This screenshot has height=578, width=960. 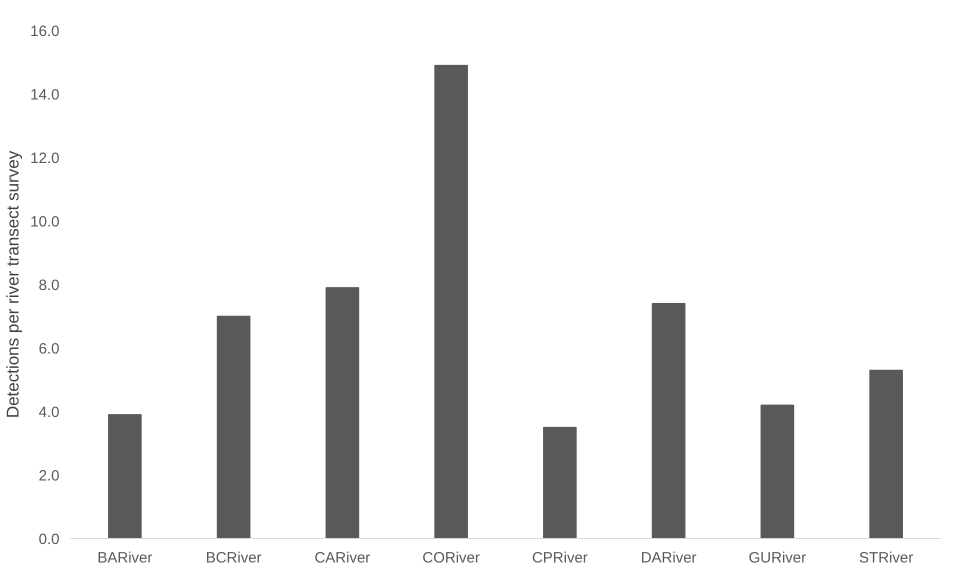 I want to click on x-tick-label: CORiver, so click(x=451, y=558).